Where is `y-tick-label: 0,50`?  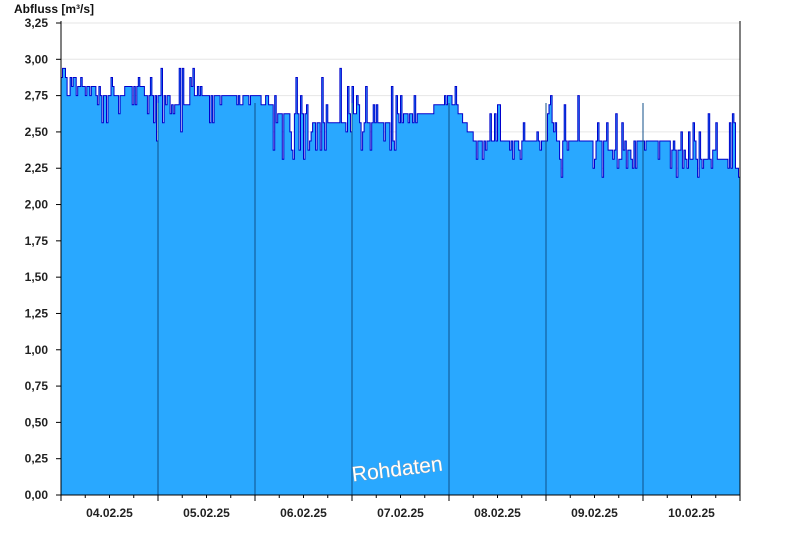
y-tick-label: 0,50 is located at coordinates (37, 422).